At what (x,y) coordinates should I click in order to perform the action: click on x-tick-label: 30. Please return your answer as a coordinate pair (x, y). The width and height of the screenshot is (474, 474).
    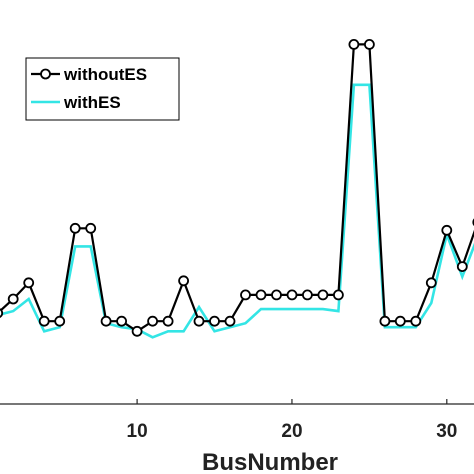
    Looking at the image, I should click on (446, 431).